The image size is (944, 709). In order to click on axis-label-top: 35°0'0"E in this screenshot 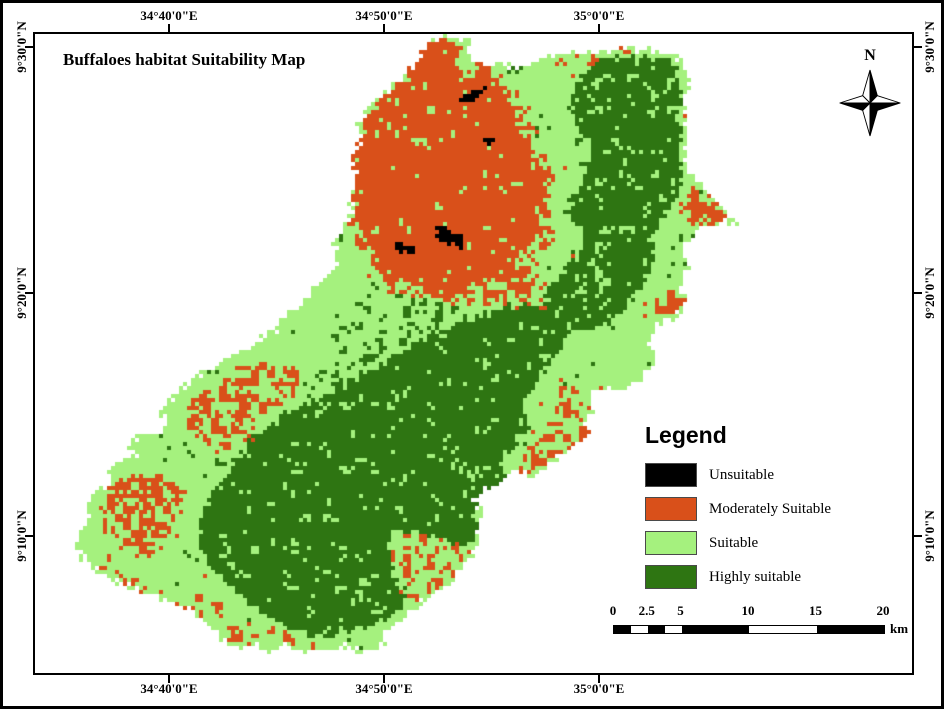, I will do `click(599, 15)`.